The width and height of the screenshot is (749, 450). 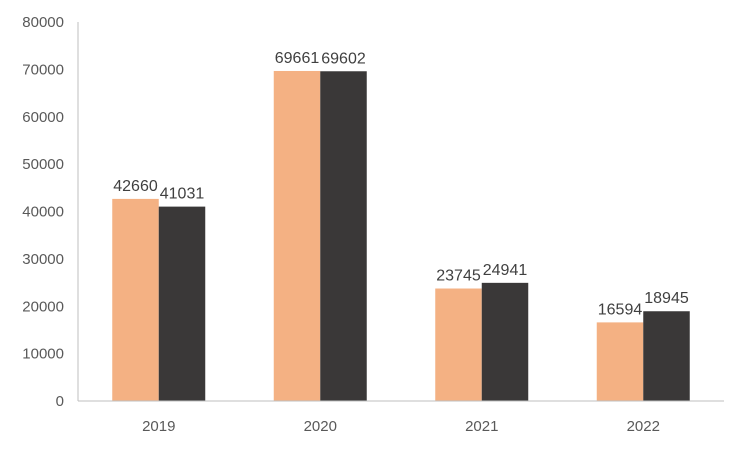 What do you see at coordinates (401, 417) in the screenshot?
I see `x-axis: 2019 2020 2021 2022` at bounding box center [401, 417].